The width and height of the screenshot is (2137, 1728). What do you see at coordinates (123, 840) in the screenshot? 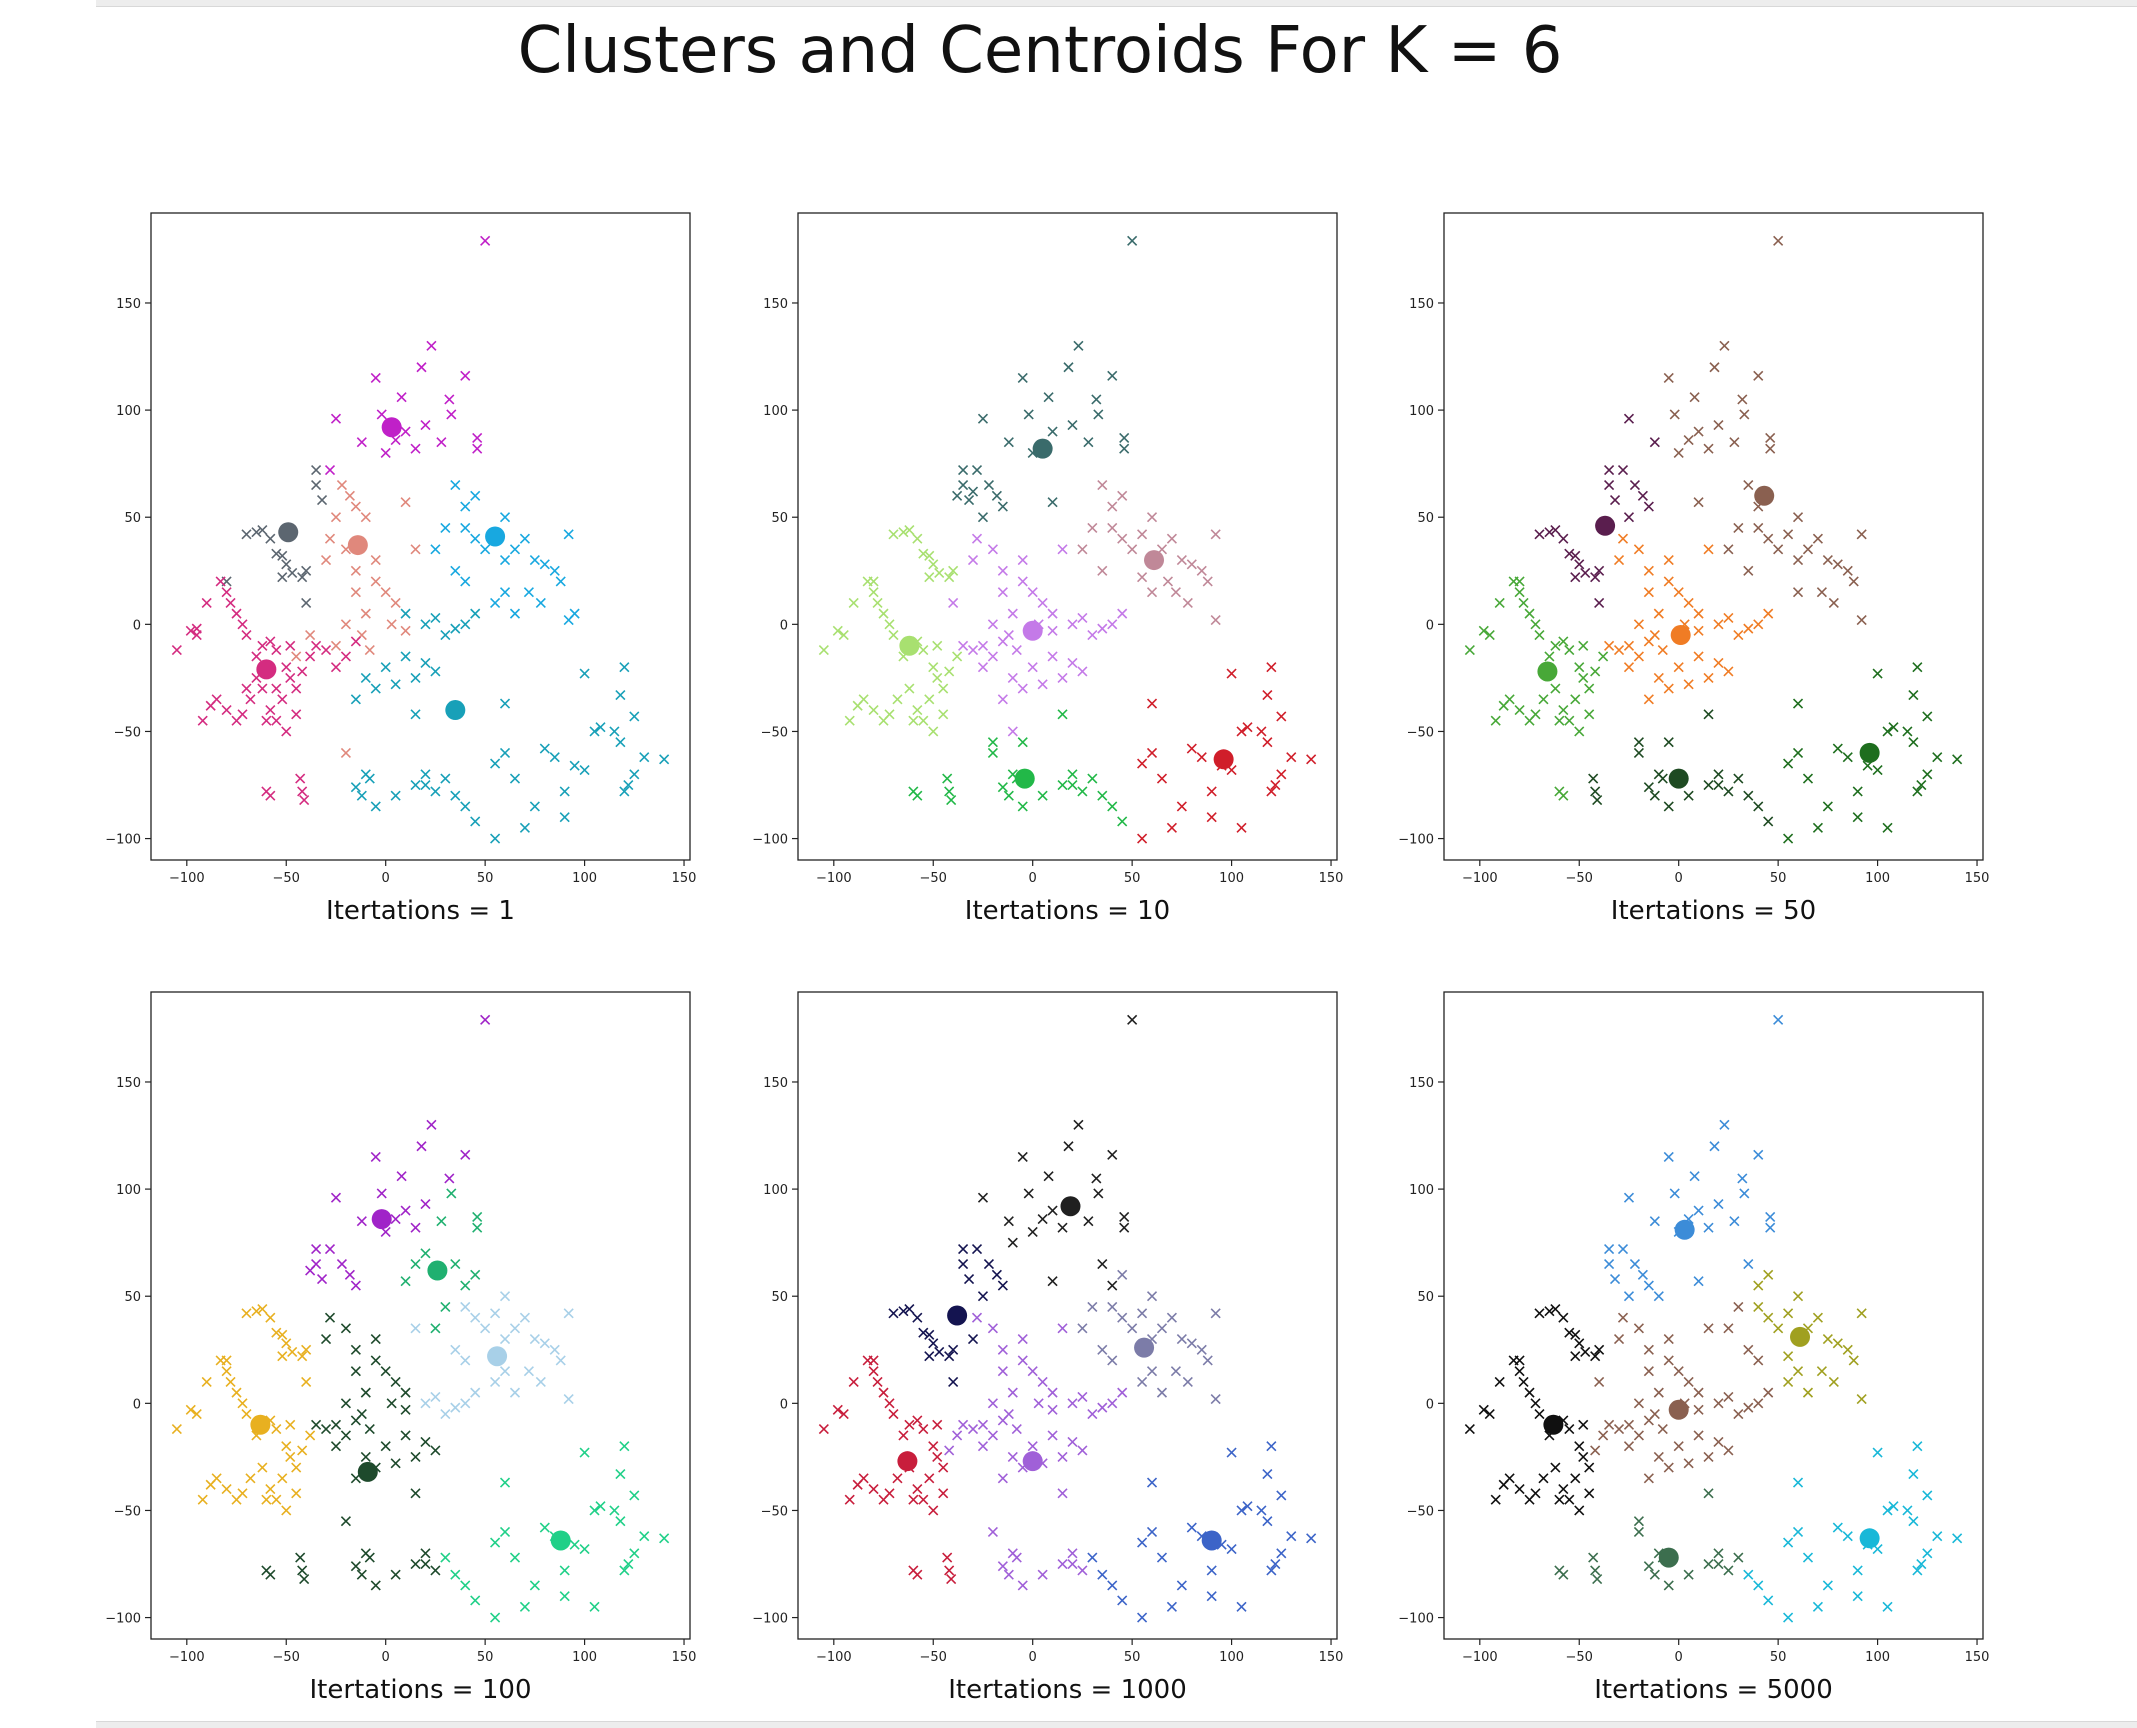
I see `y-tick-label: −100` at bounding box center [123, 840].